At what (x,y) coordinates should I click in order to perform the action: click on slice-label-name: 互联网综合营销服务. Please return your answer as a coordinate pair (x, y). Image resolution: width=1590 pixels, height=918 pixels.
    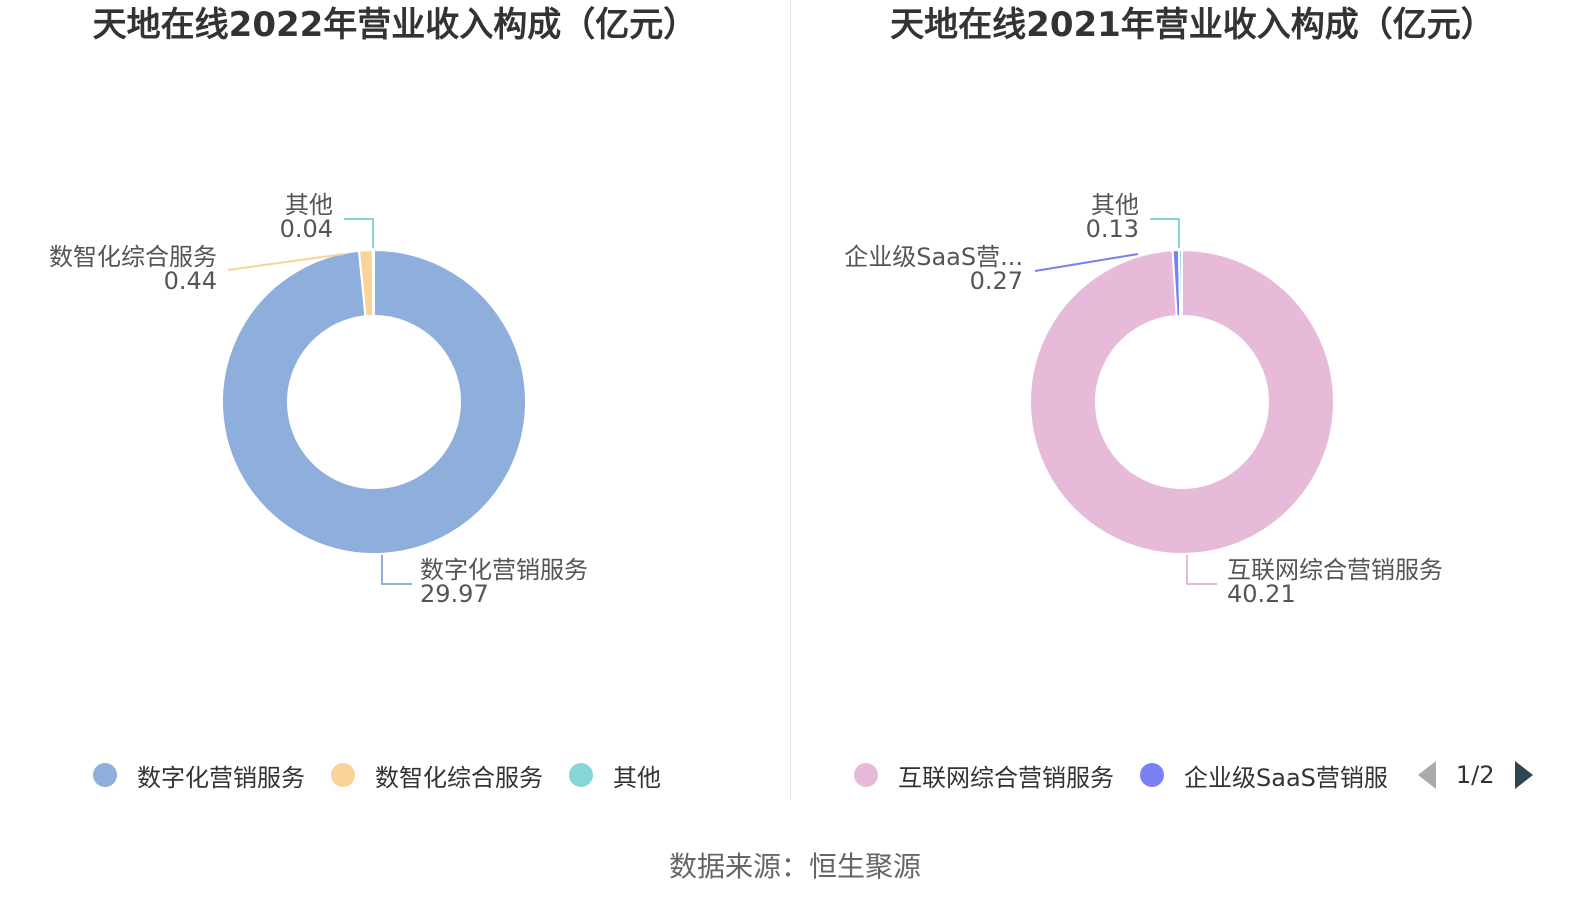
    Looking at the image, I should click on (1335, 570).